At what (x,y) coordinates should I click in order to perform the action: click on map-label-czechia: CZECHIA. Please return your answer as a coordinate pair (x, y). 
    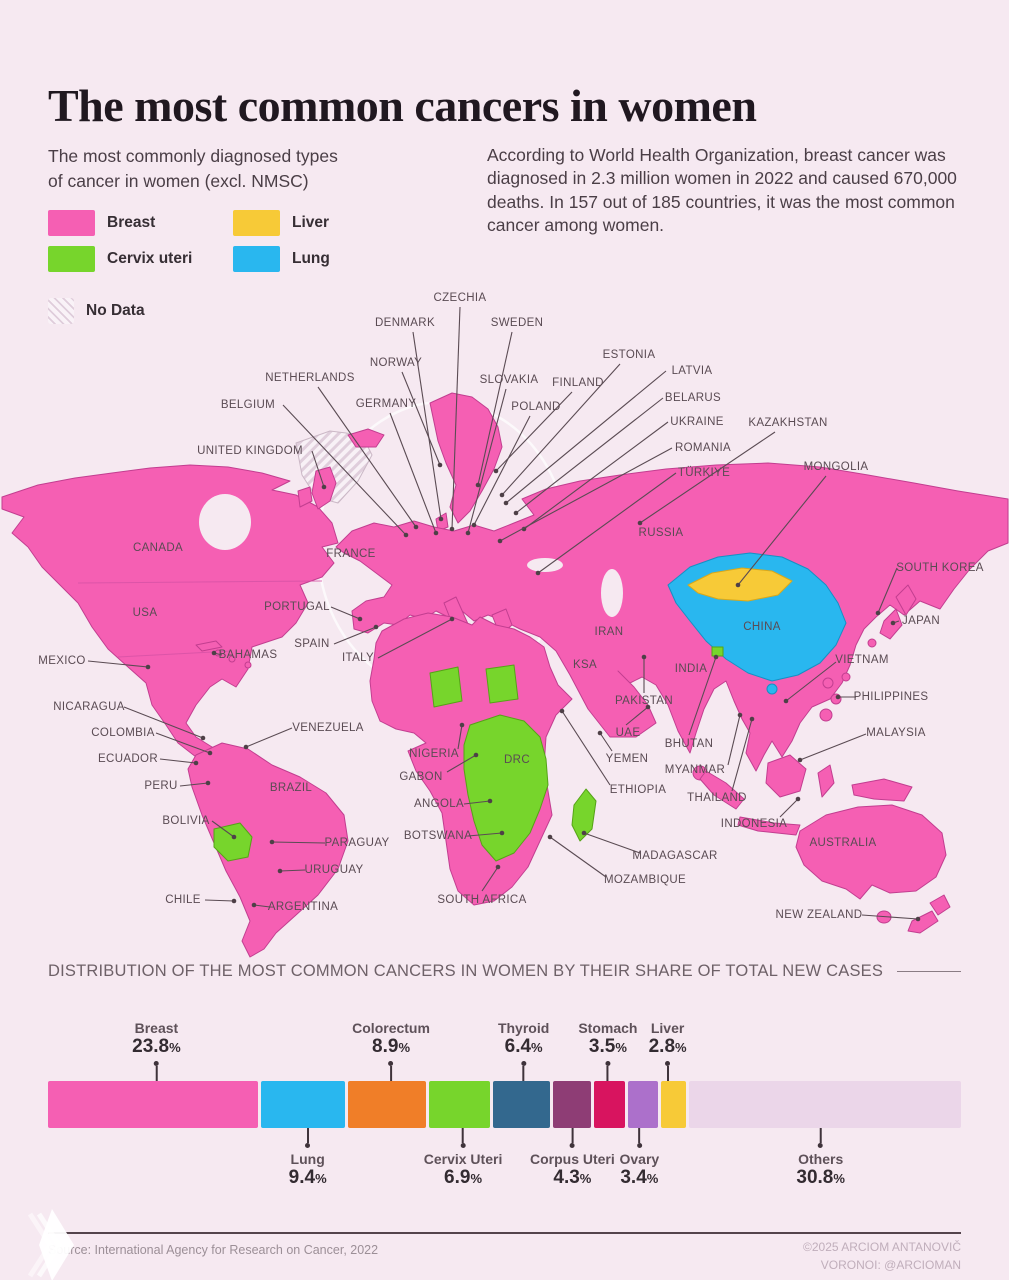
    Looking at the image, I should click on (460, 298).